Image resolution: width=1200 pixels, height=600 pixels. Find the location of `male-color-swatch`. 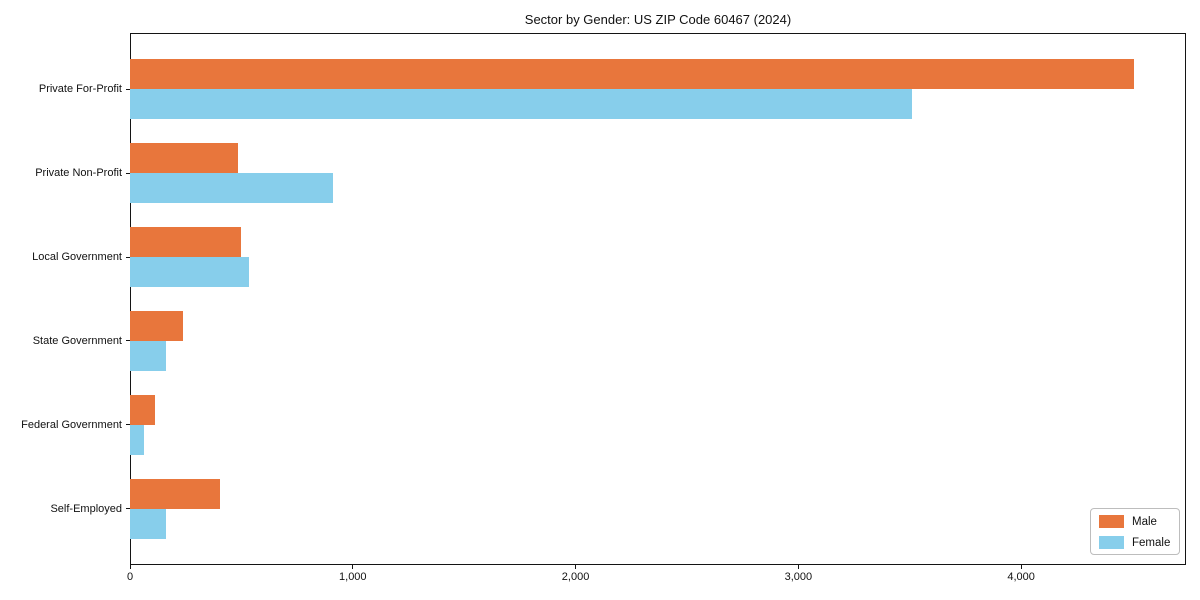

male-color-swatch is located at coordinates (1111, 521).